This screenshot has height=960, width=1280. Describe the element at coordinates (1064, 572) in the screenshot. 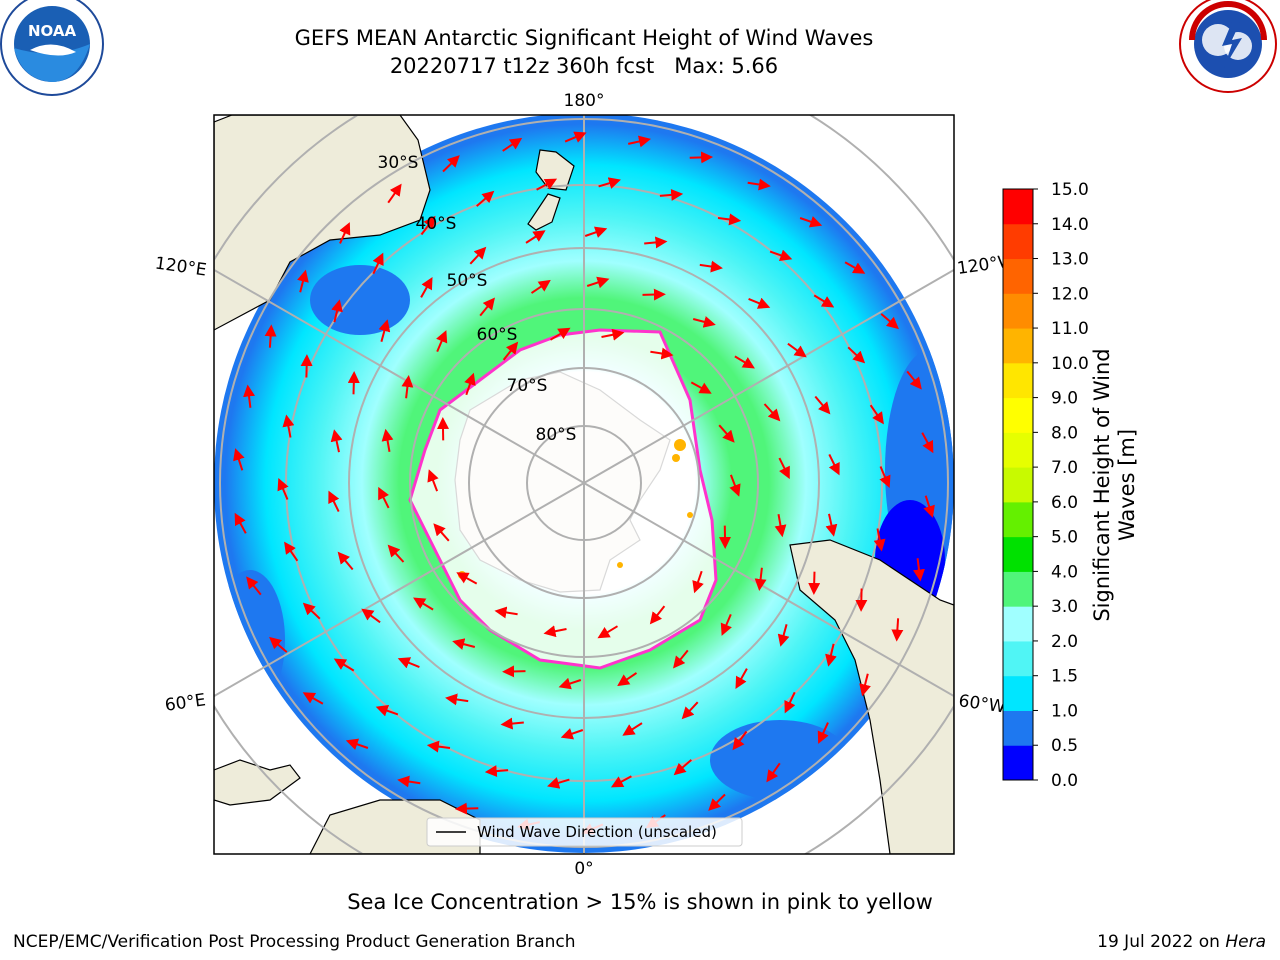

I see `colorbar-tick-label: 4.0` at that location.